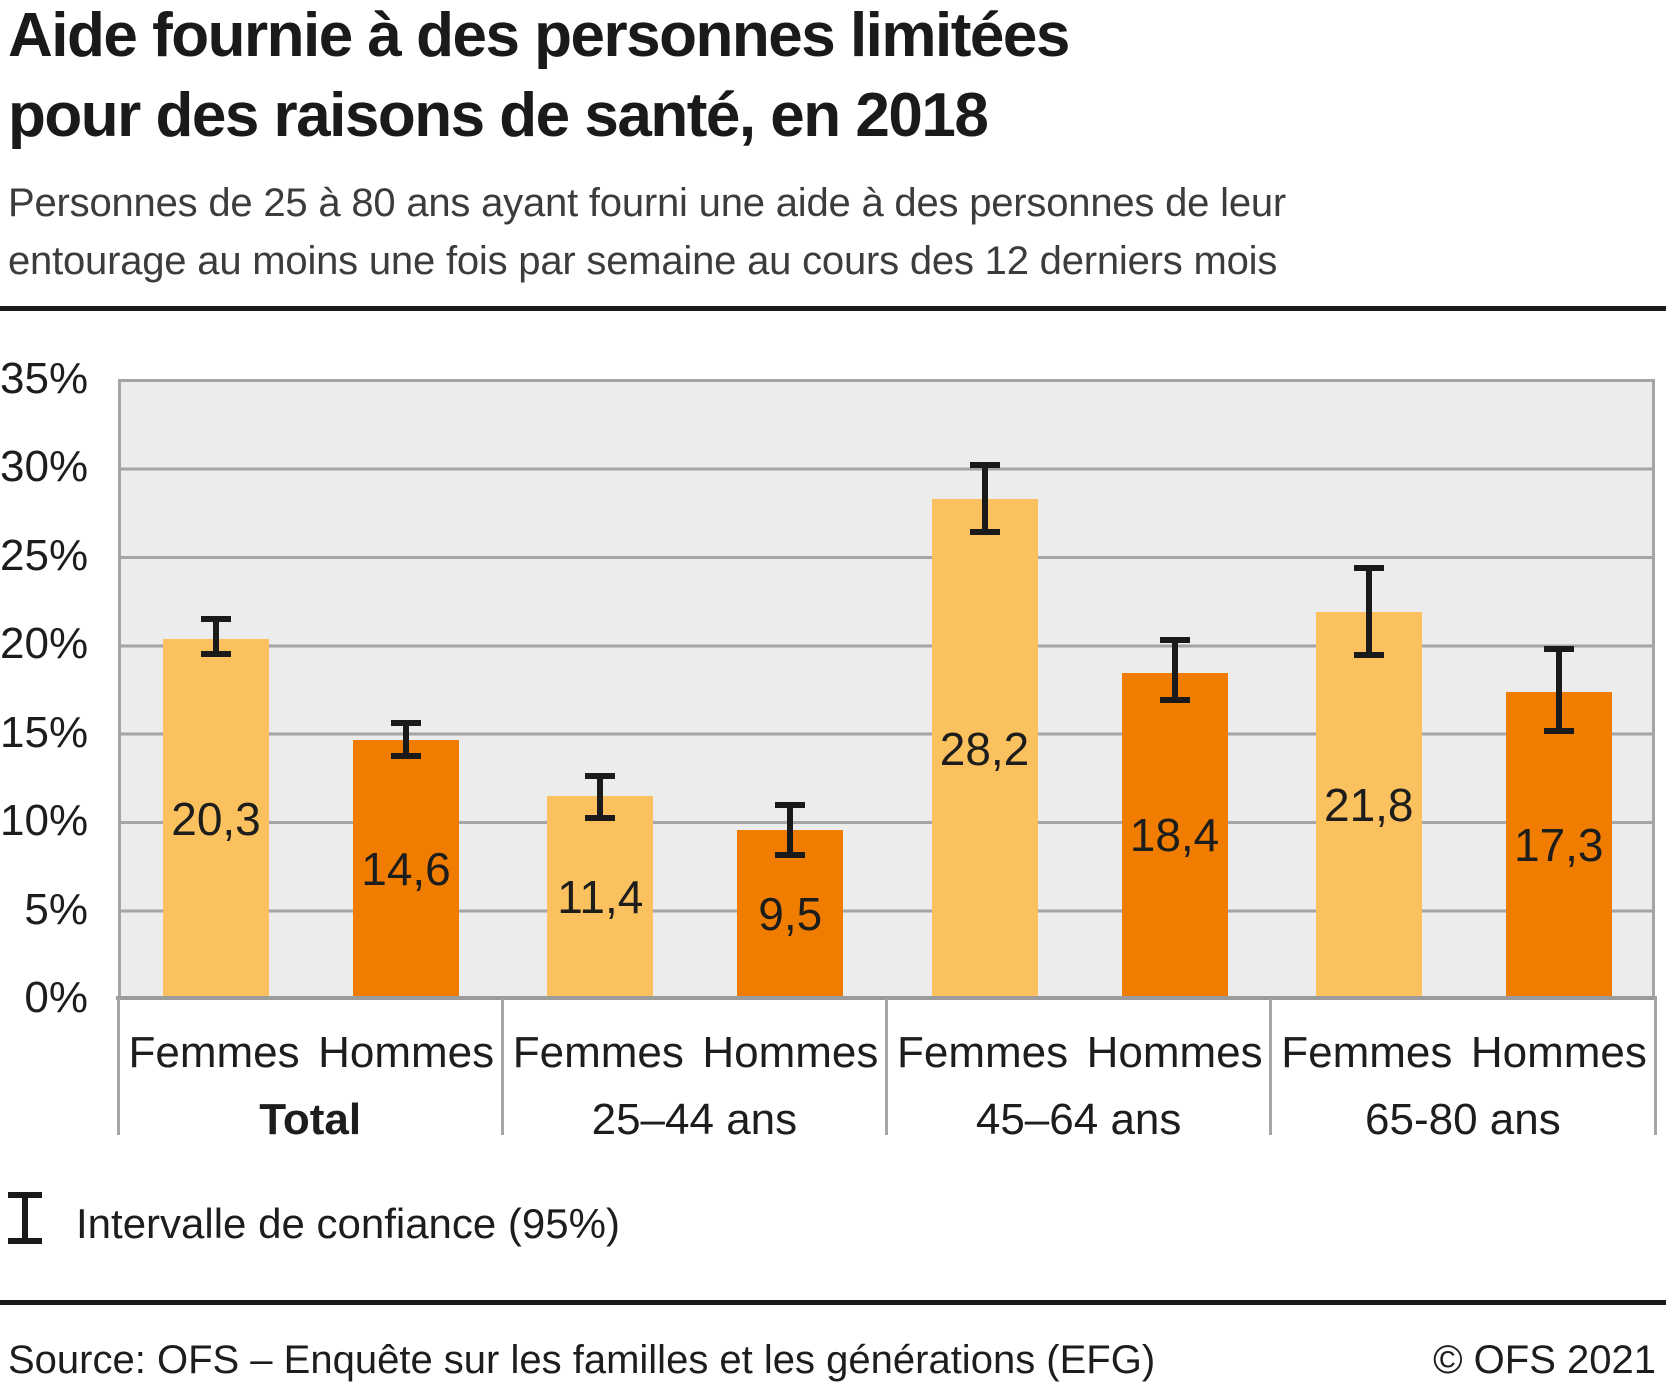 This screenshot has height=1382, width=1666. What do you see at coordinates (694, 1119) in the screenshot?
I see `group-label-25-44: 25–44 ans` at bounding box center [694, 1119].